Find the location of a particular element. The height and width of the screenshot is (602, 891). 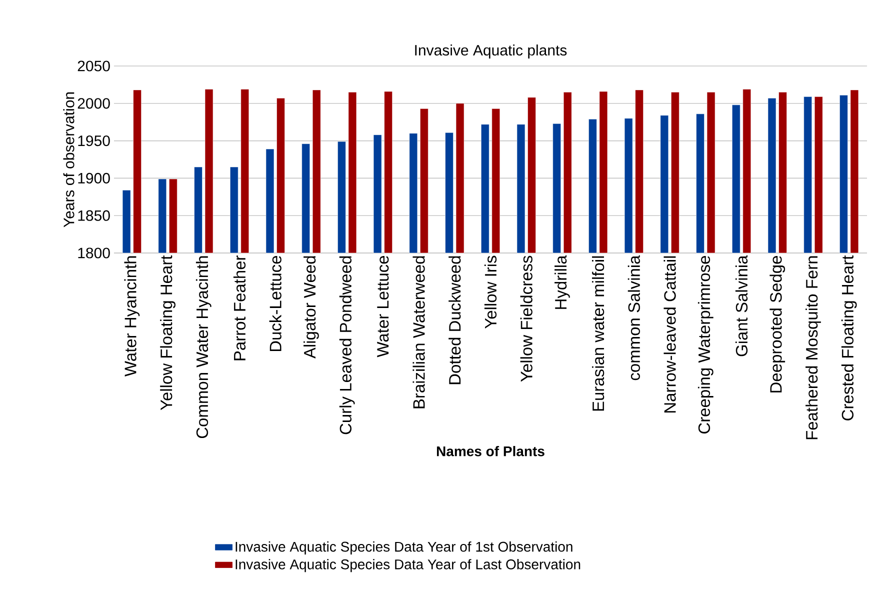

x-axis-title: Names of Plants is located at coordinates (490, 451).